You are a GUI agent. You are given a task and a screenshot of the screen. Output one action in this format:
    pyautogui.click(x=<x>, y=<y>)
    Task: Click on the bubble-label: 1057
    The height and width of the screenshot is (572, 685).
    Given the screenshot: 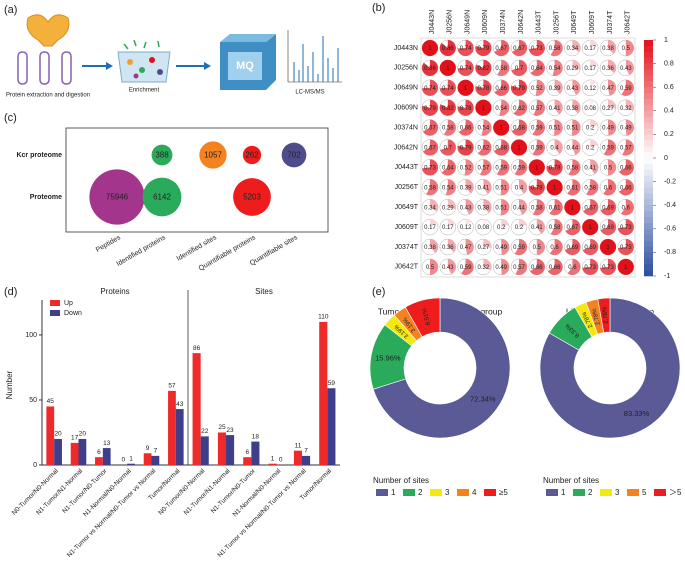 What is the action you would take?
    pyautogui.click(x=213, y=155)
    